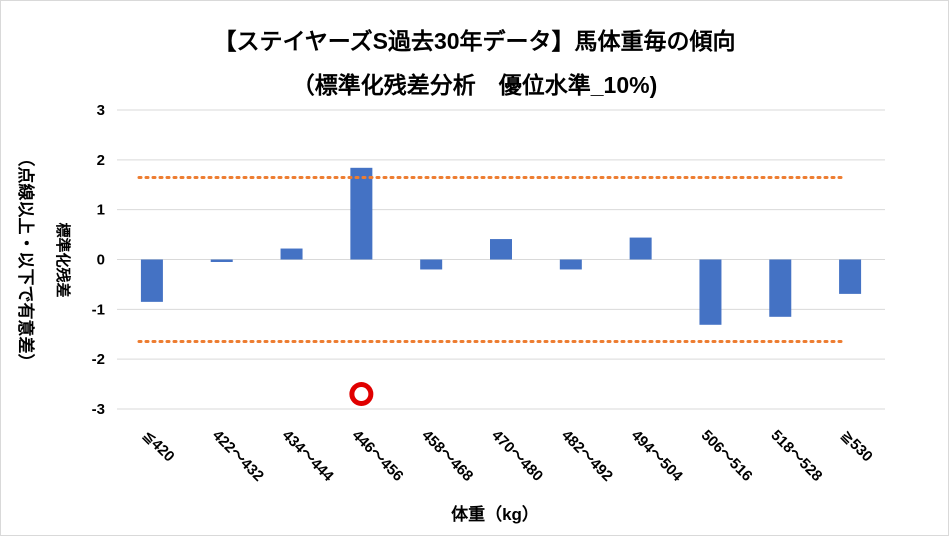  I want to click on y-tick-label: 2, so click(101, 160).